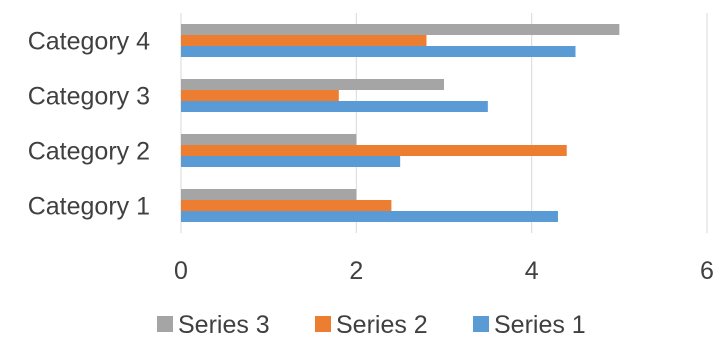 Image resolution: width=718 pixels, height=349 pixels. What do you see at coordinates (89, 207) in the screenshot?
I see `category-label: Category 1` at bounding box center [89, 207].